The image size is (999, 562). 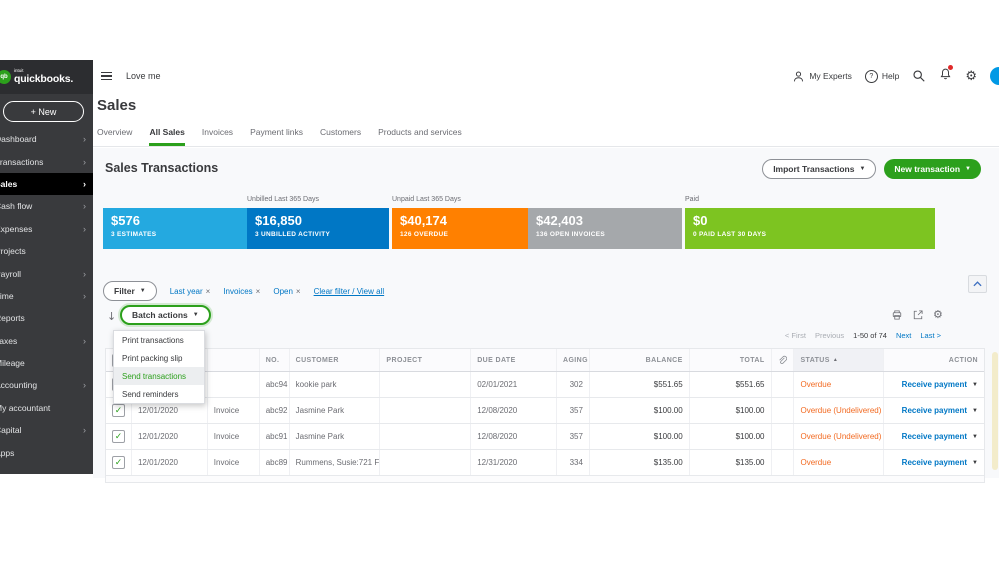 I want to click on clear-filter-link: Clear filter / View all, so click(x=349, y=291).